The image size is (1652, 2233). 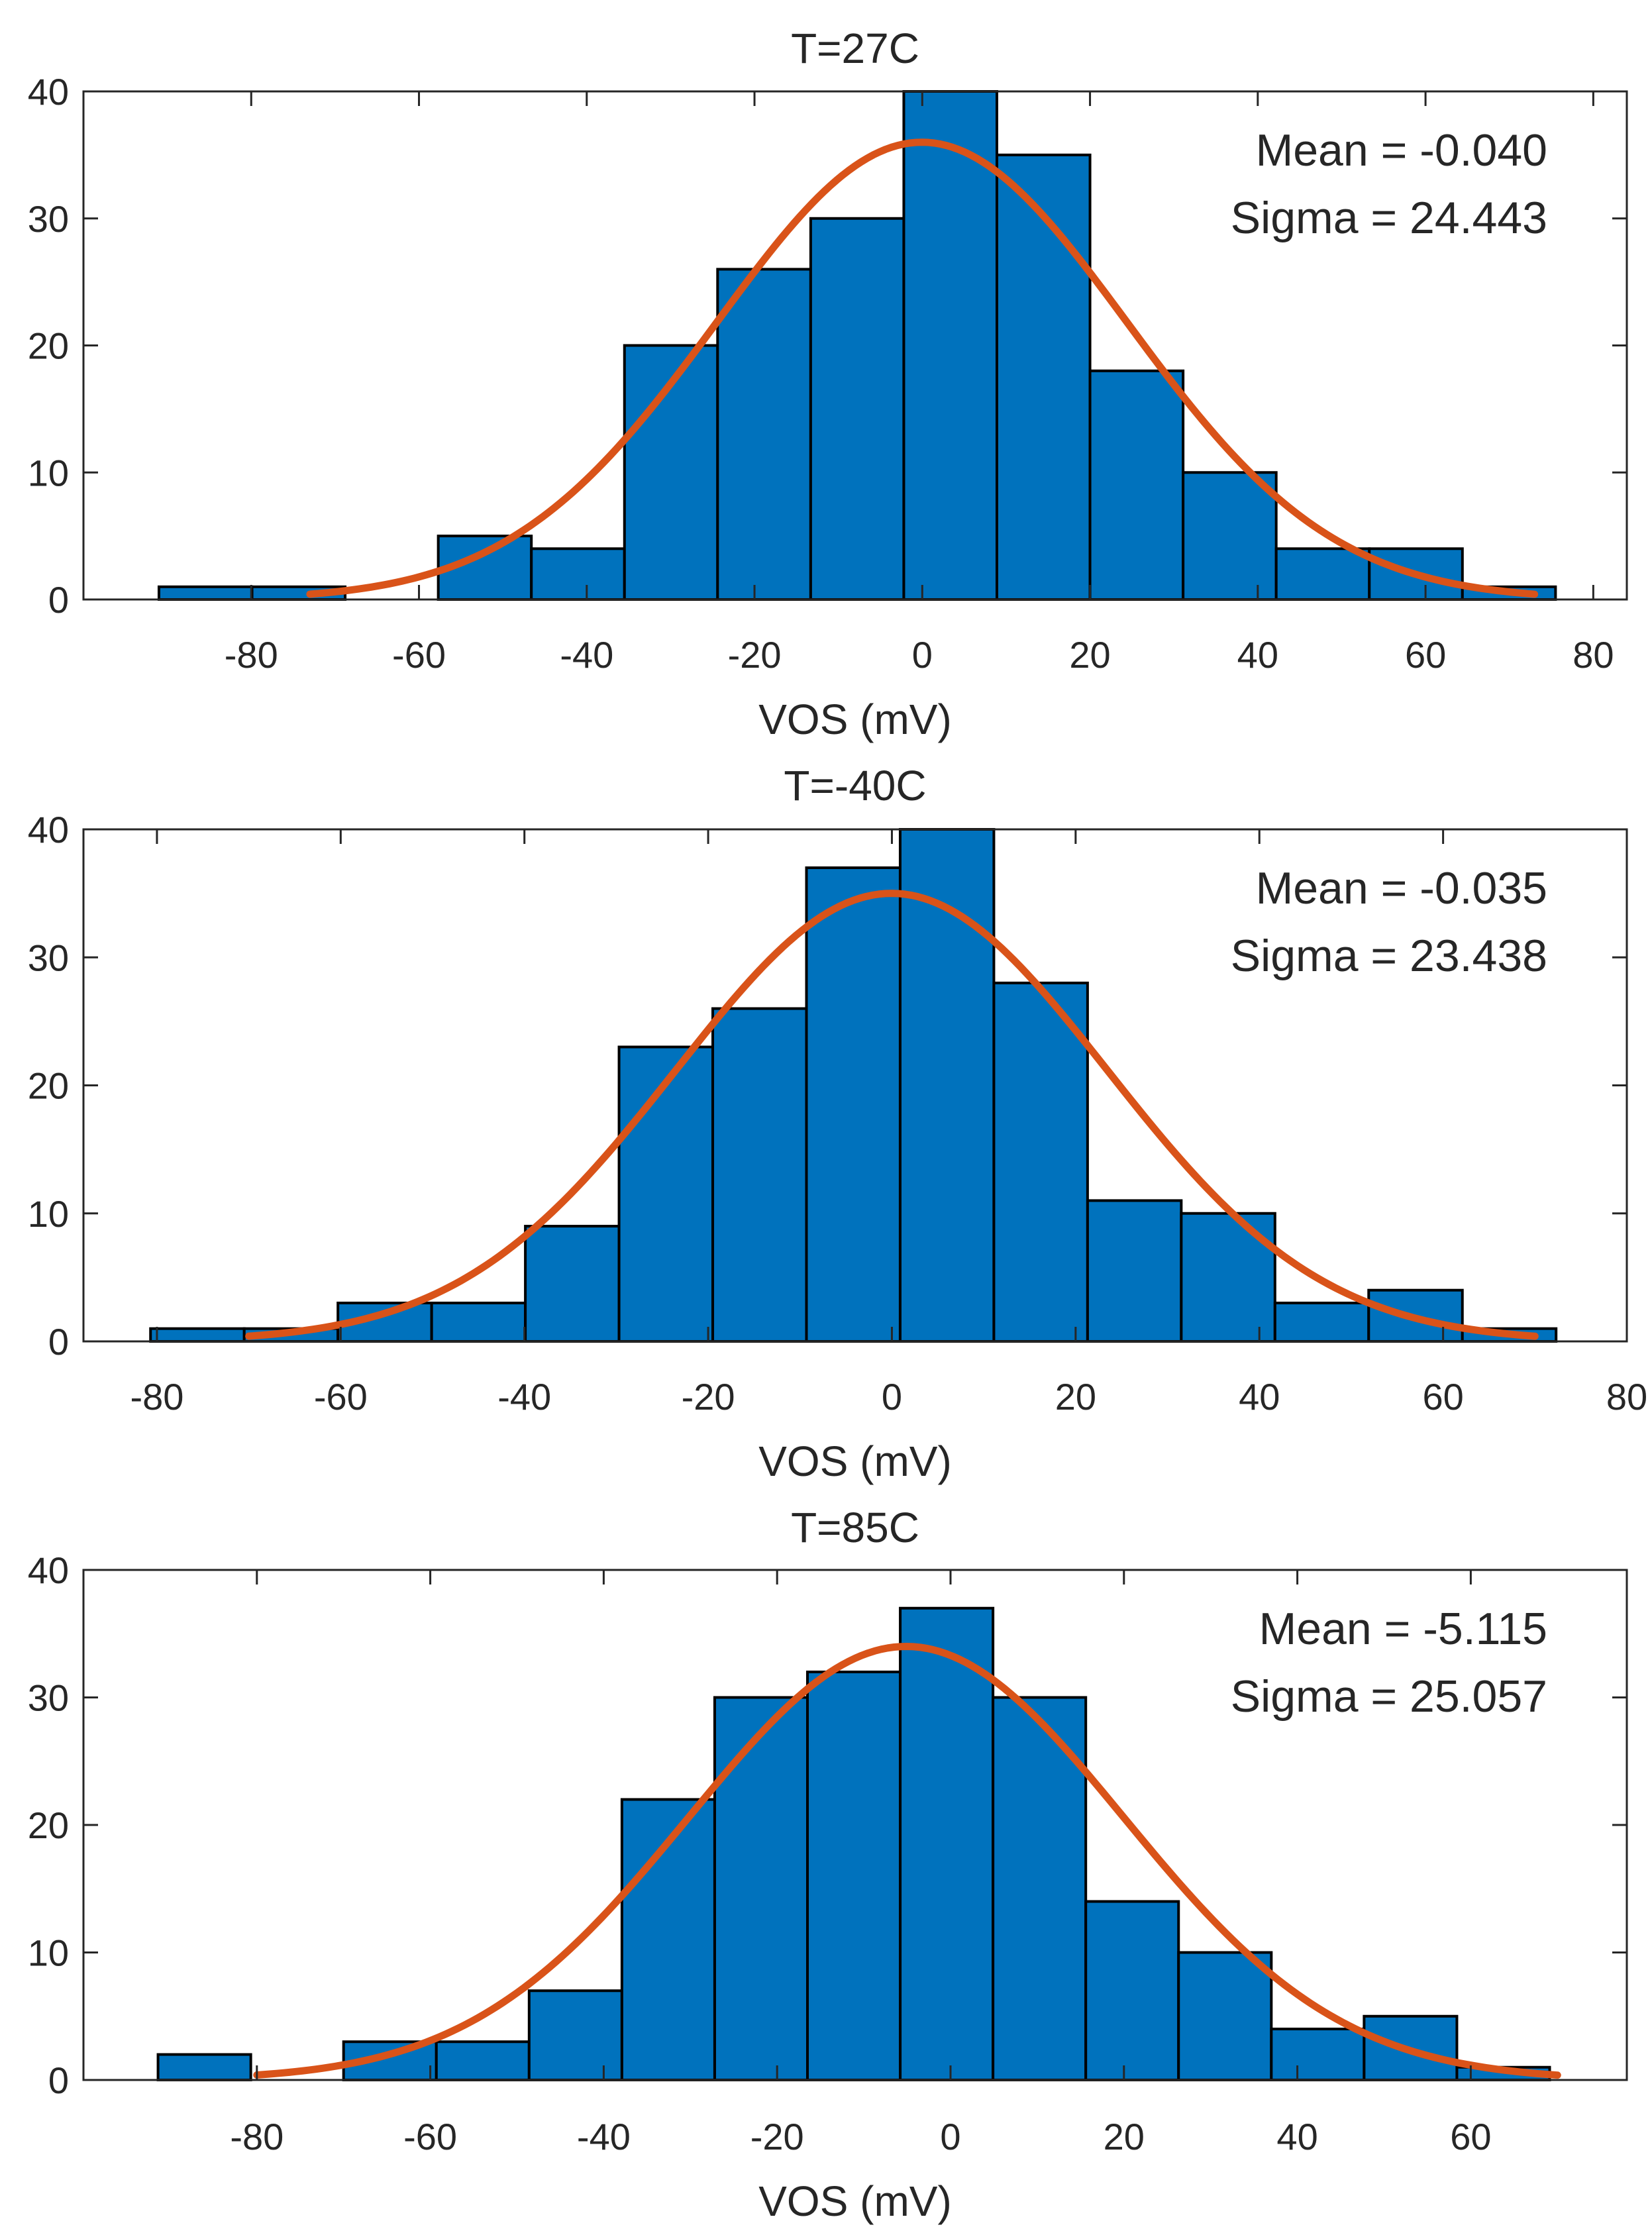 What do you see at coordinates (855, 1527) in the screenshot?
I see `panel-title: T=85C` at bounding box center [855, 1527].